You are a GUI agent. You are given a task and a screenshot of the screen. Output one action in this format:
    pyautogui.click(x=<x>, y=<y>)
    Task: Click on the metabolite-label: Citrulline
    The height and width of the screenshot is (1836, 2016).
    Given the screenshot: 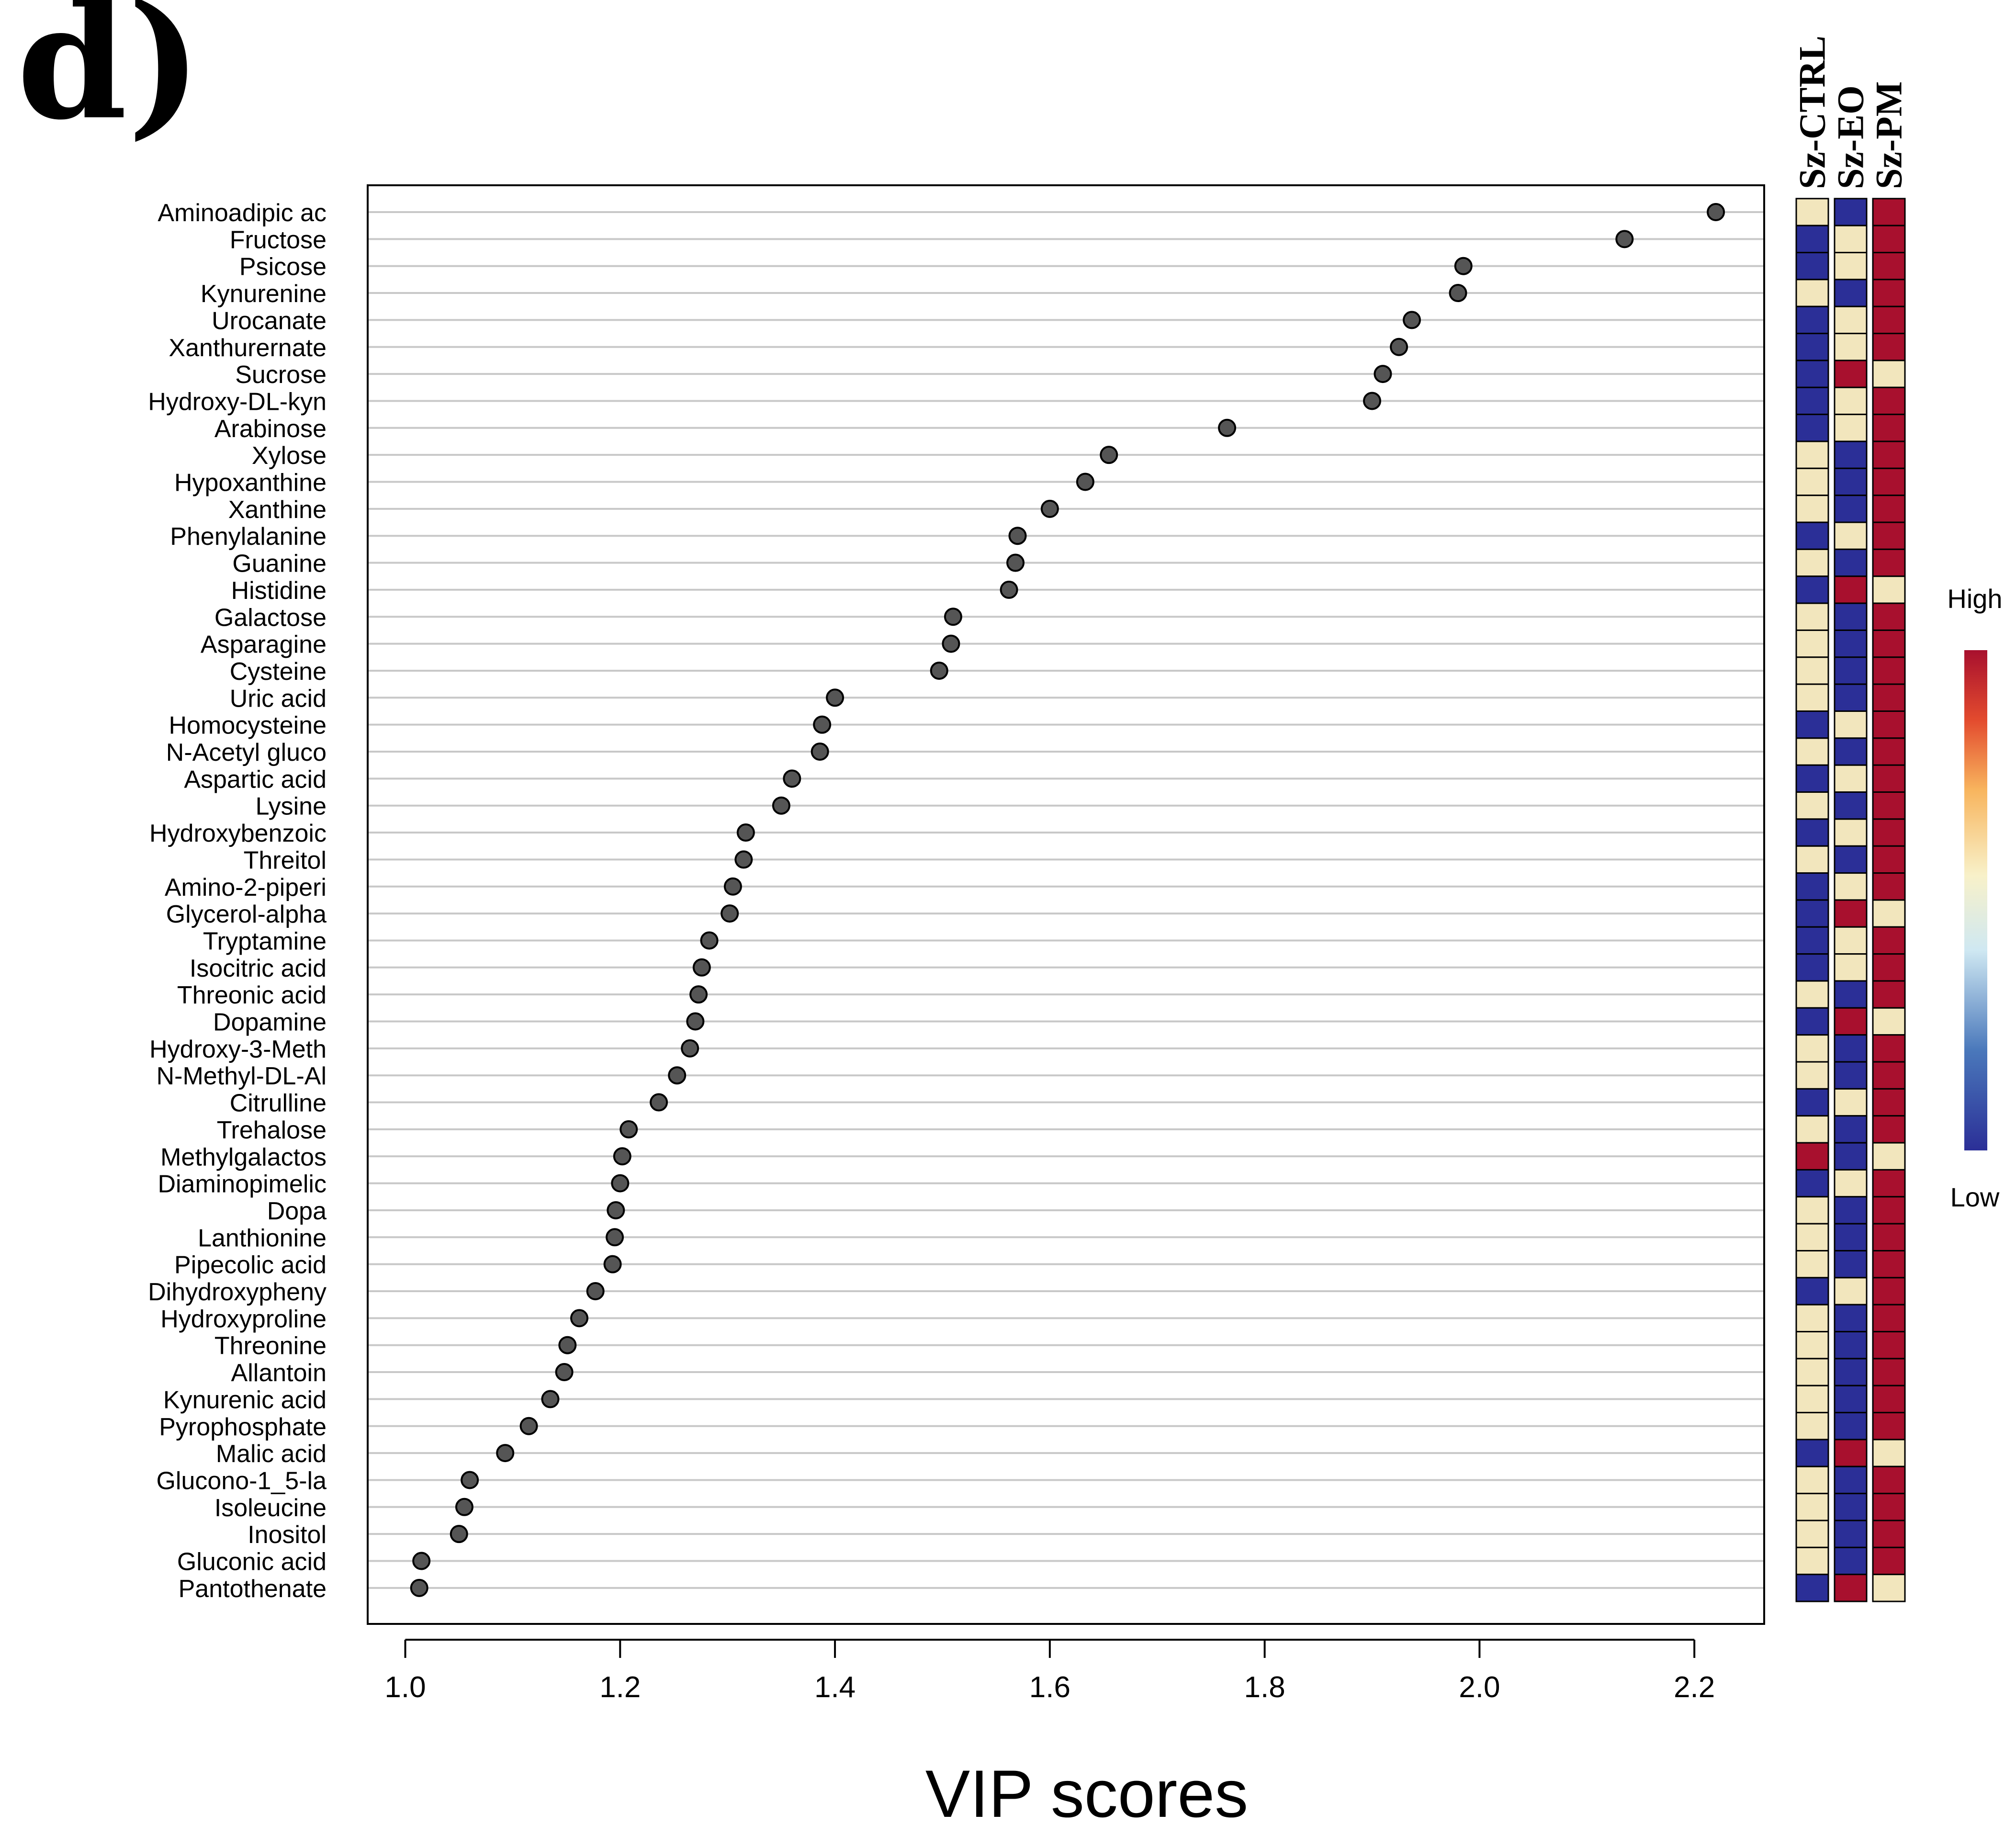 What is the action you would take?
    pyautogui.click(x=278, y=1103)
    